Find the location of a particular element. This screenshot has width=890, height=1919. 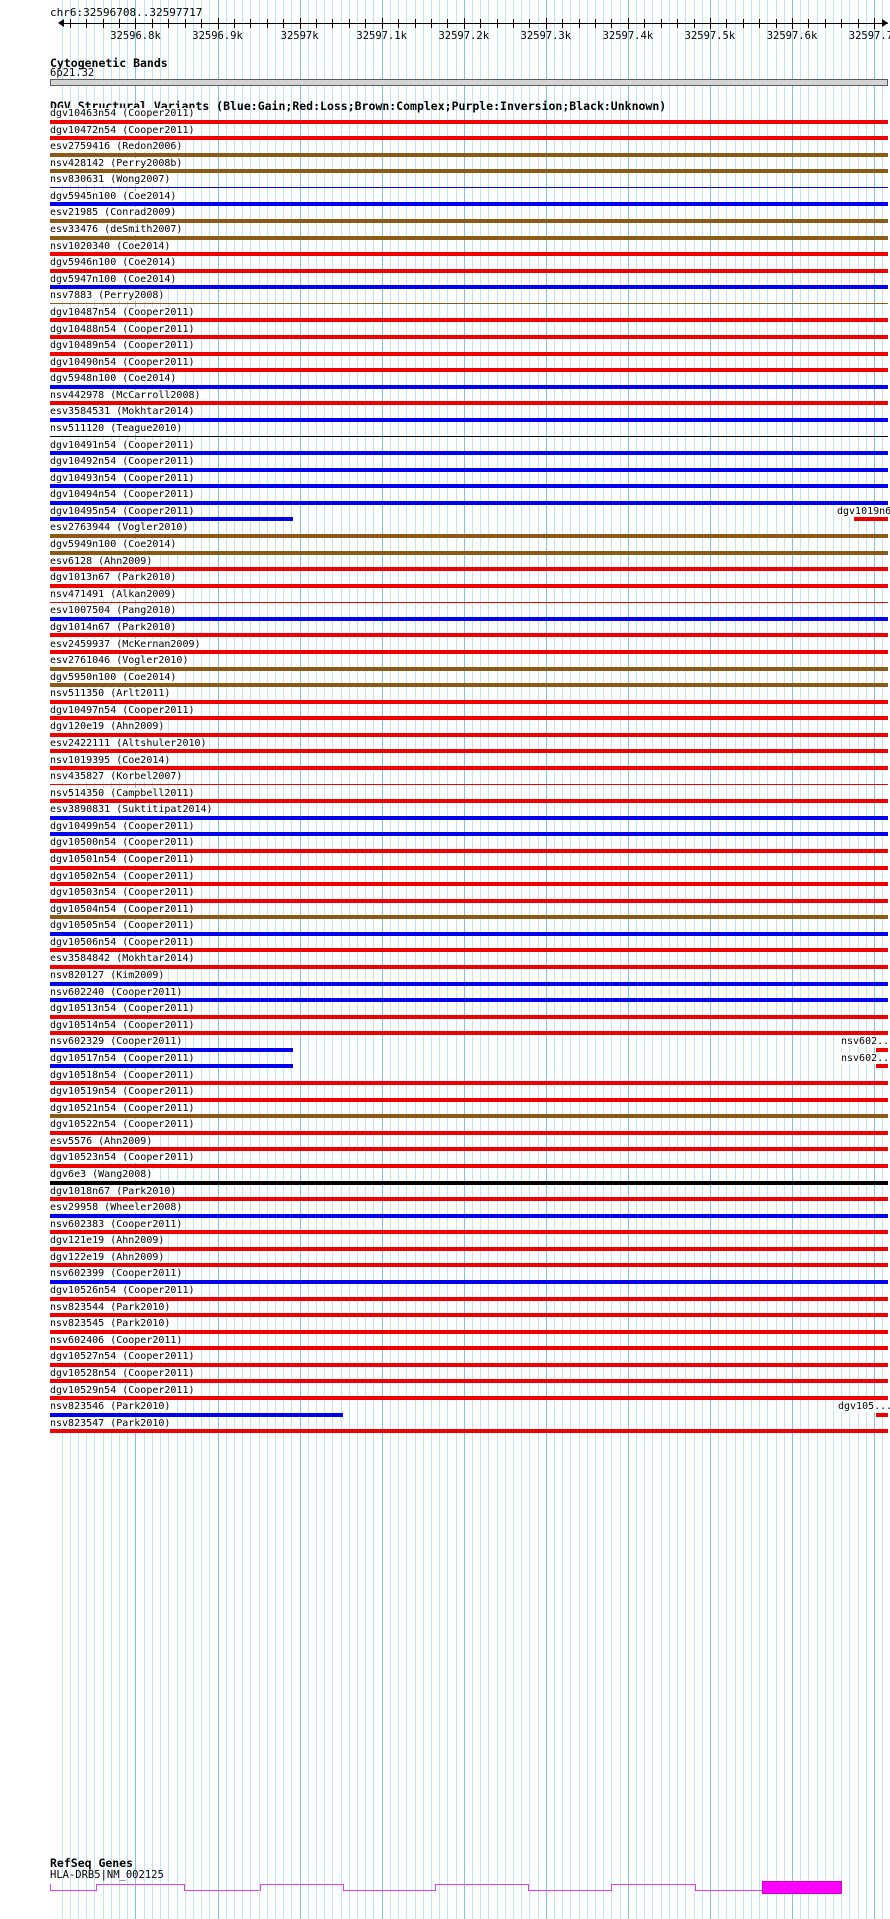

dgv-variant-row: nsv511120 (Teague2010) is located at coordinates (445, 431).